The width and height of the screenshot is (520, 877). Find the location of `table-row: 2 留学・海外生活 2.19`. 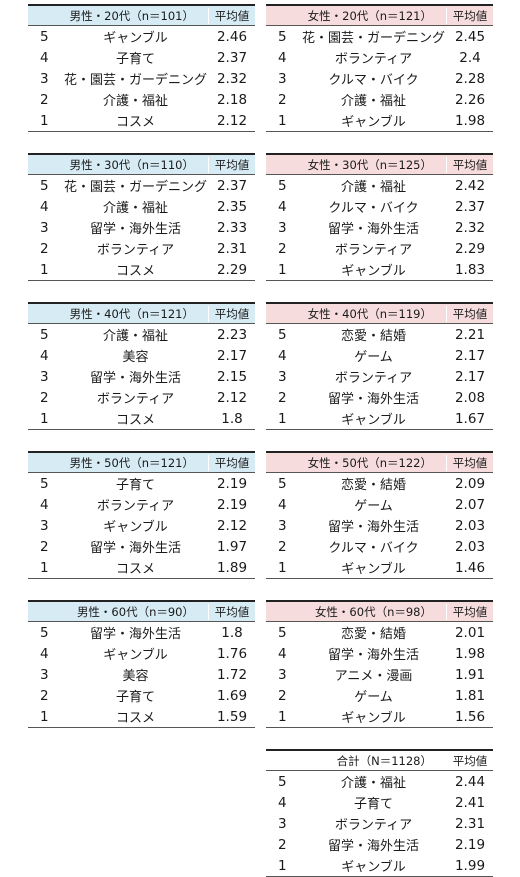

table-row: 2 留学・海外生活 2.19 is located at coordinates (379, 844).